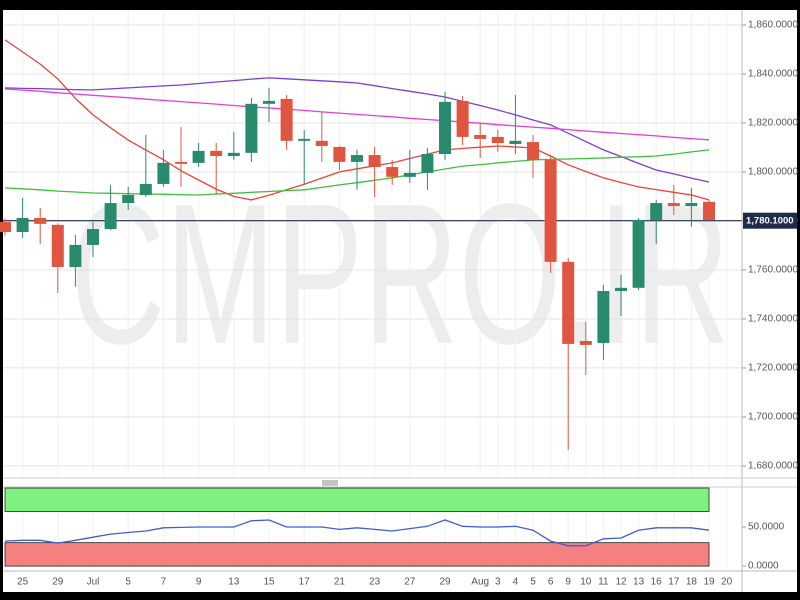 The height and width of the screenshot is (600, 800). What do you see at coordinates (692, 582) in the screenshot?
I see `x-tick-label: 18` at bounding box center [692, 582].